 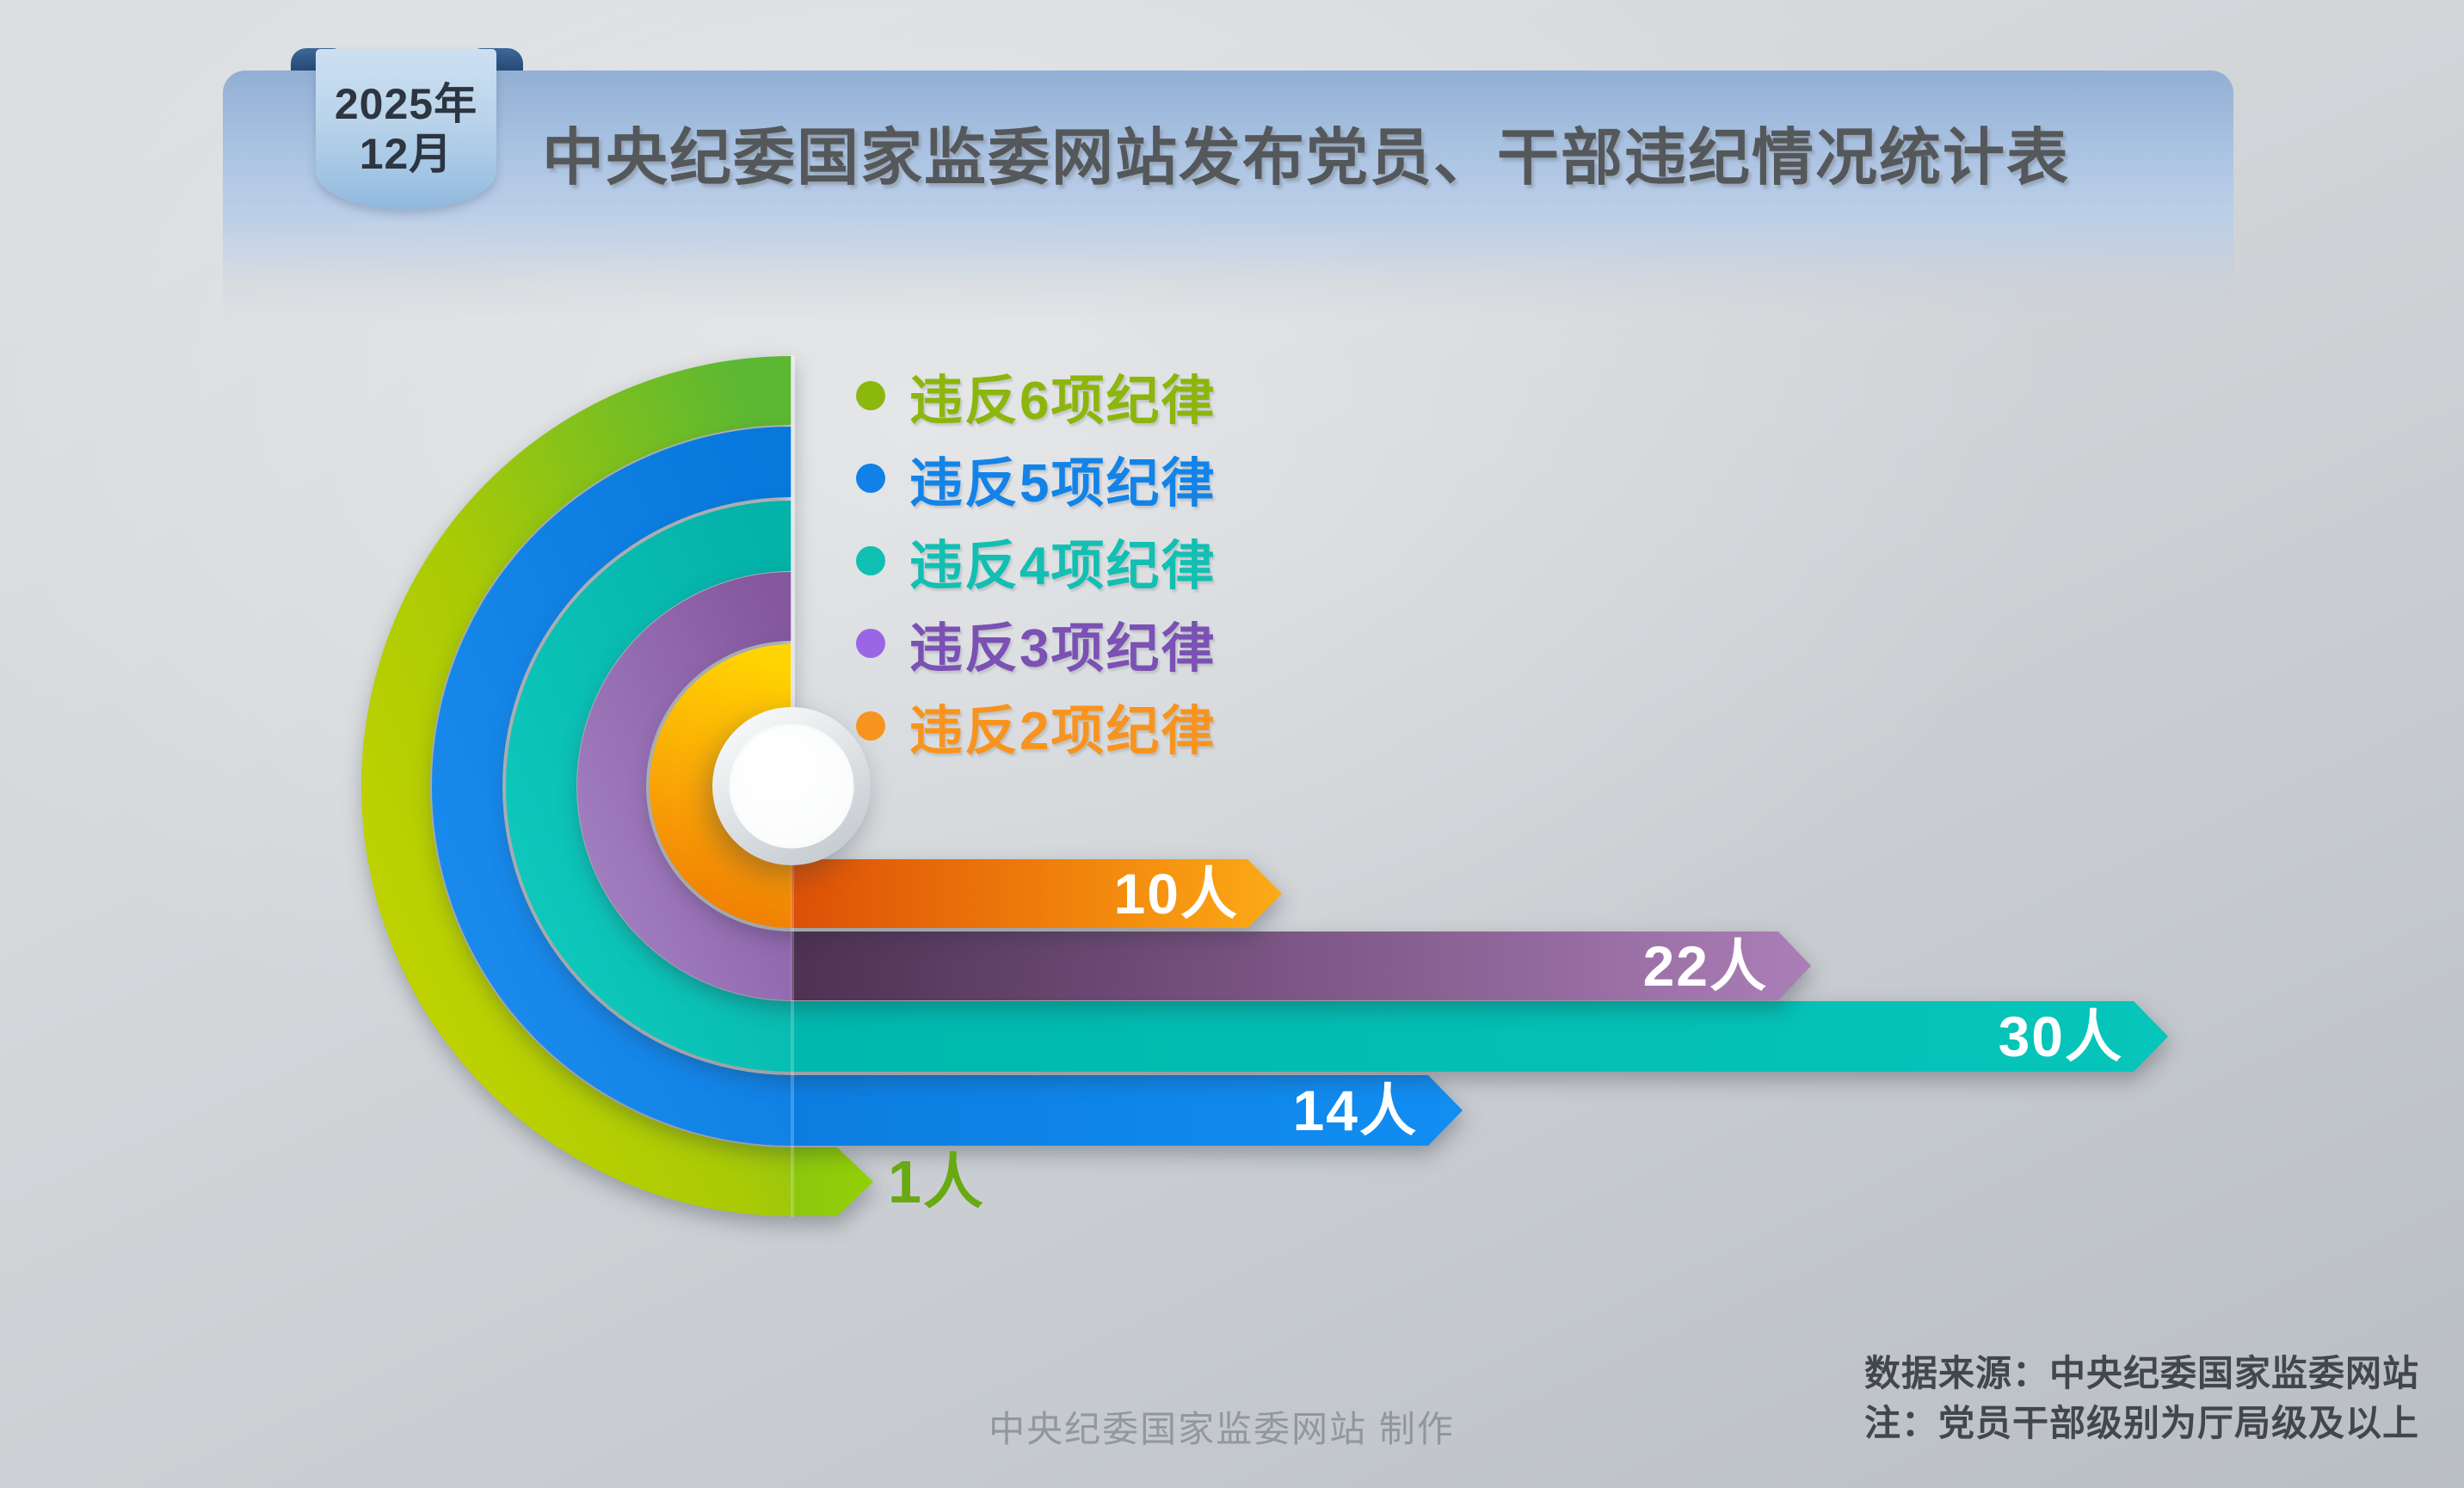 I want to click on bar-blue, so click(x=1128, y=1110).